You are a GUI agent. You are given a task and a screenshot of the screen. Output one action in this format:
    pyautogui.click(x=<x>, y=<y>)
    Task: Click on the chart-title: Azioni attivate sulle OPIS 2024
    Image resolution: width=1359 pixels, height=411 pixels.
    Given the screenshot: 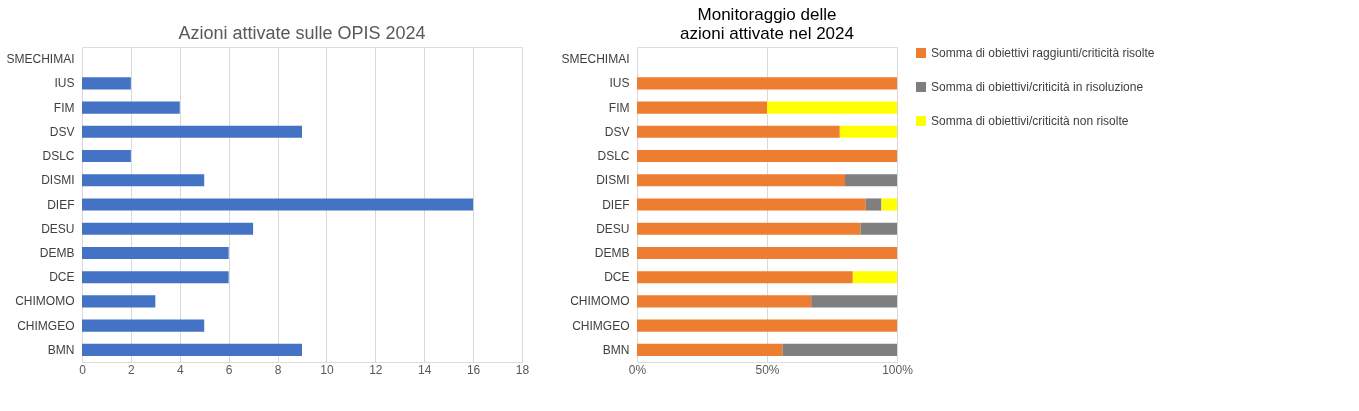 What is the action you would take?
    pyautogui.click(x=302, y=33)
    